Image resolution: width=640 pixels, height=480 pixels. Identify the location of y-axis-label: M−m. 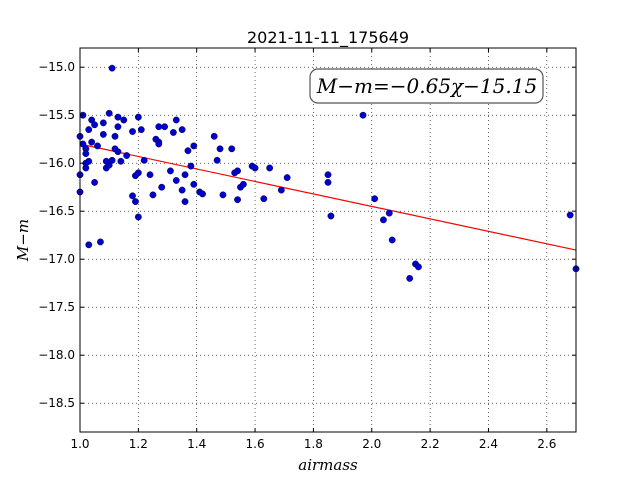
(23, 240).